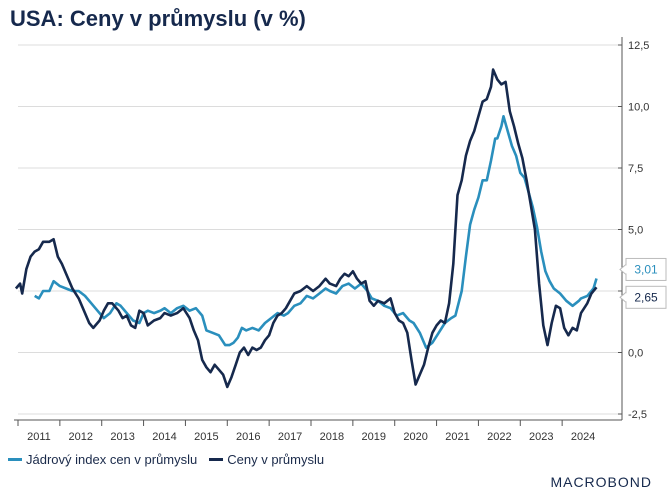  What do you see at coordinates (541, 437) in the screenshot?
I see `x-tick-label: 2023` at bounding box center [541, 437].